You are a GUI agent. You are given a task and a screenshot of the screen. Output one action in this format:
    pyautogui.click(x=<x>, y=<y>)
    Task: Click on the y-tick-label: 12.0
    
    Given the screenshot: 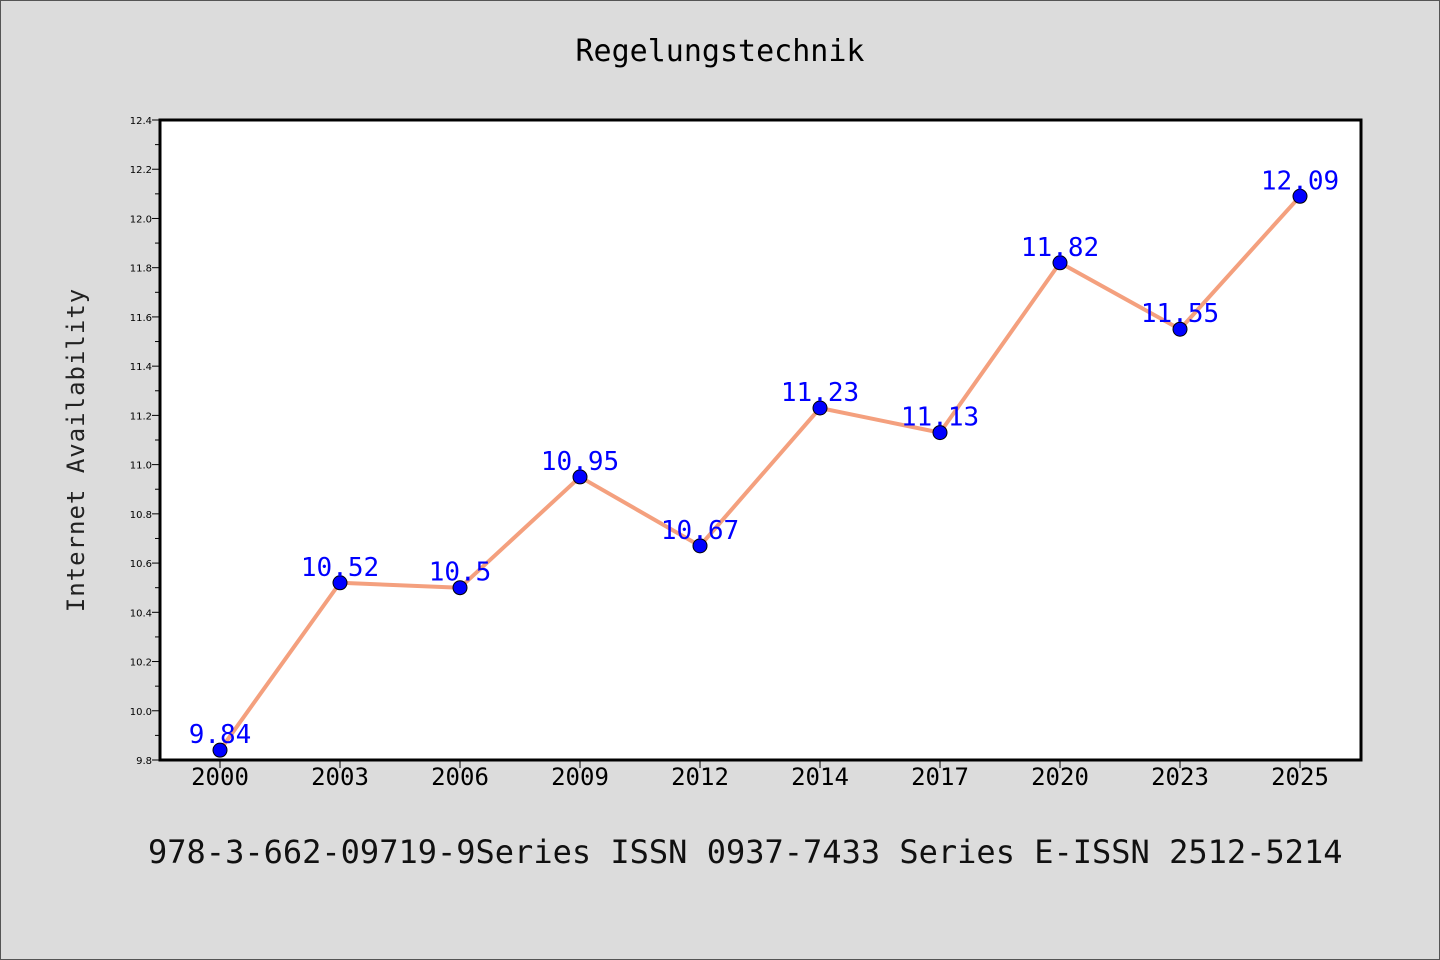 What is the action you would take?
    pyautogui.click(x=141, y=219)
    